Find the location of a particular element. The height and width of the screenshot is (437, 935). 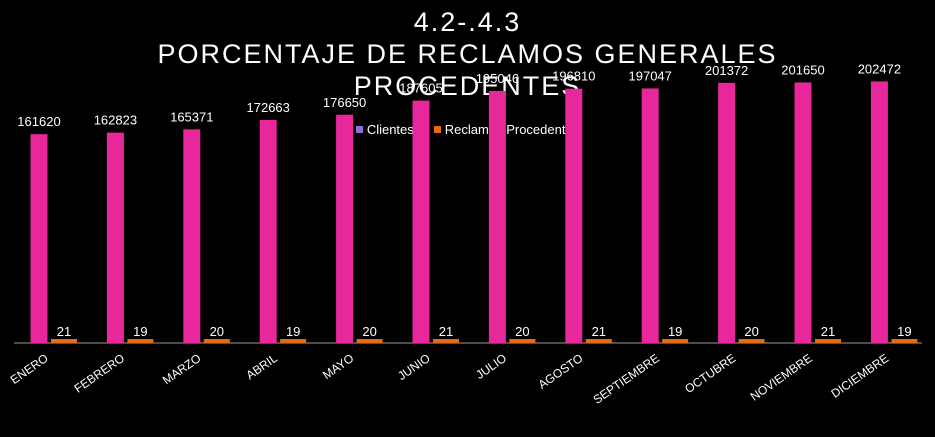

bar-clientes-abril is located at coordinates (268, 231).